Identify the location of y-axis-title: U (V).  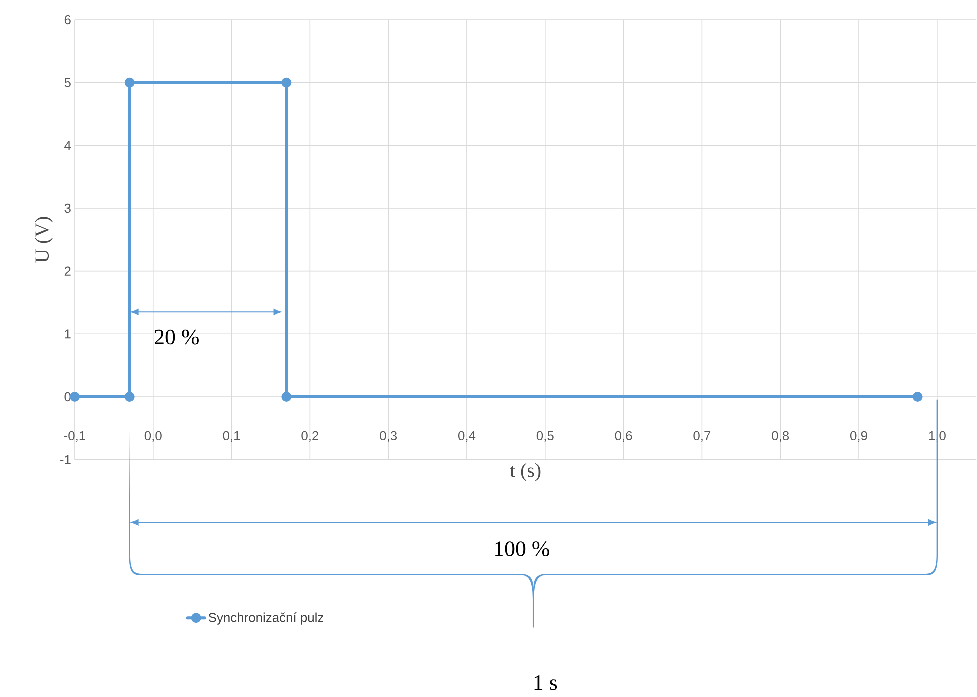
(44, 240).